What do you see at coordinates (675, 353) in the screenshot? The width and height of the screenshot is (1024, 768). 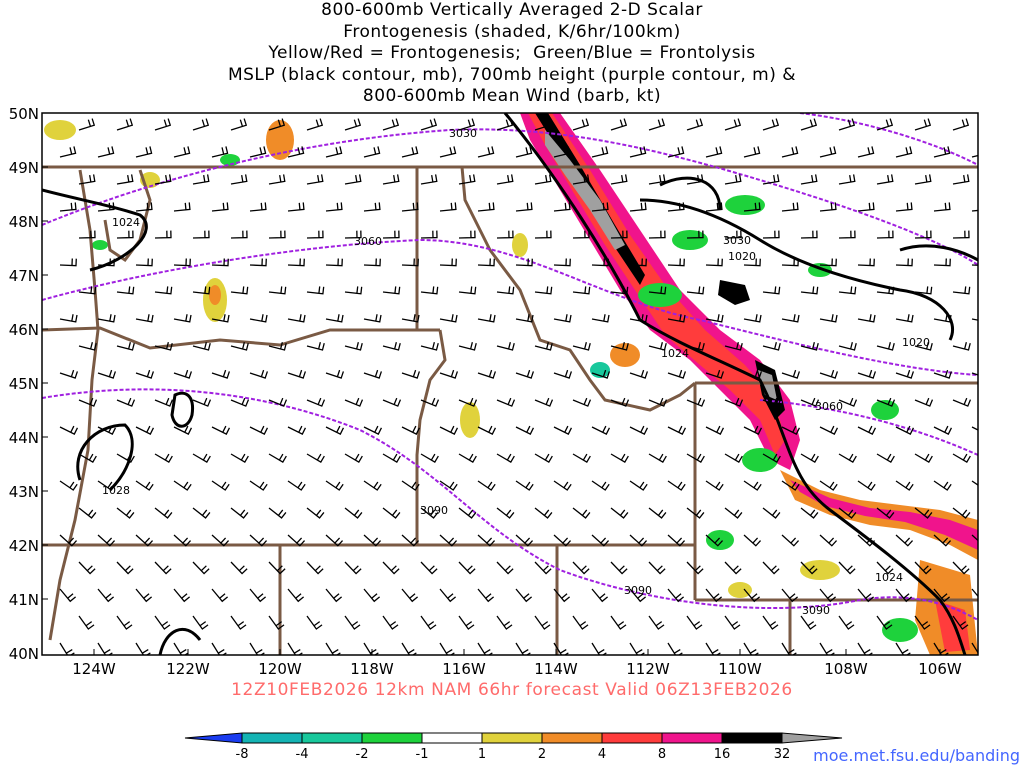 I see `pressure-label: 1024` at bounding box center [675, 353].